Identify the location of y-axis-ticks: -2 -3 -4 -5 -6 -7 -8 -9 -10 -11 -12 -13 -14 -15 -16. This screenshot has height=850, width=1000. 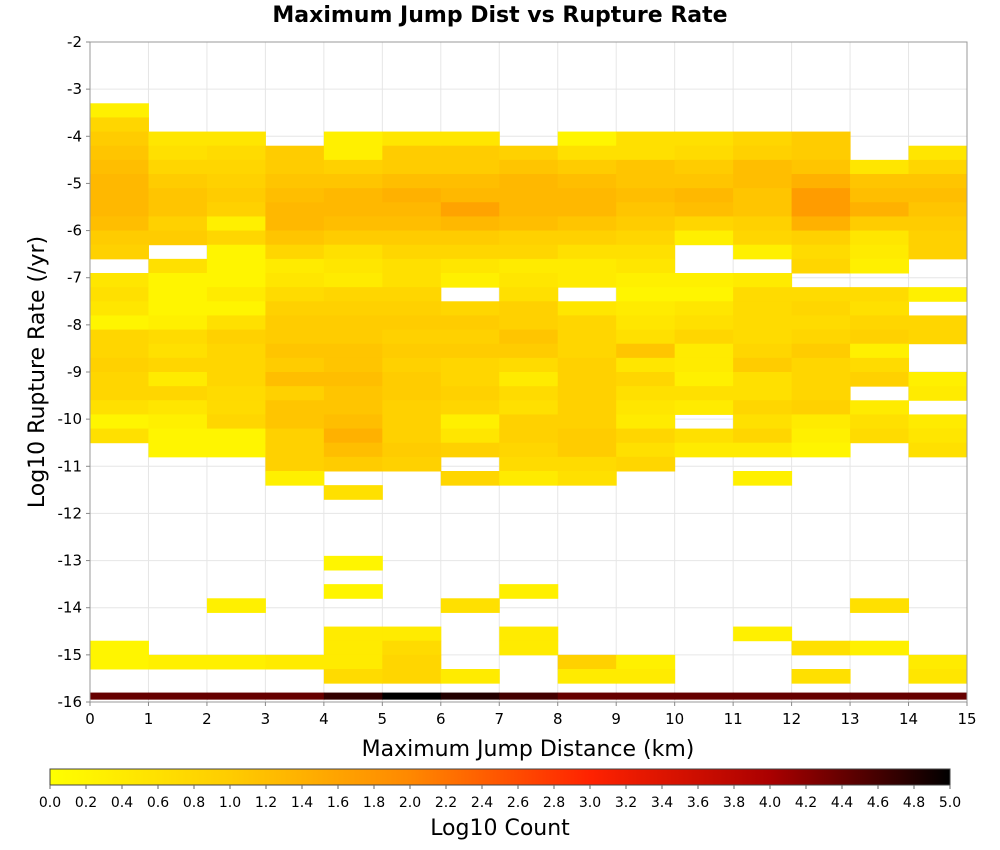
(74, 372).